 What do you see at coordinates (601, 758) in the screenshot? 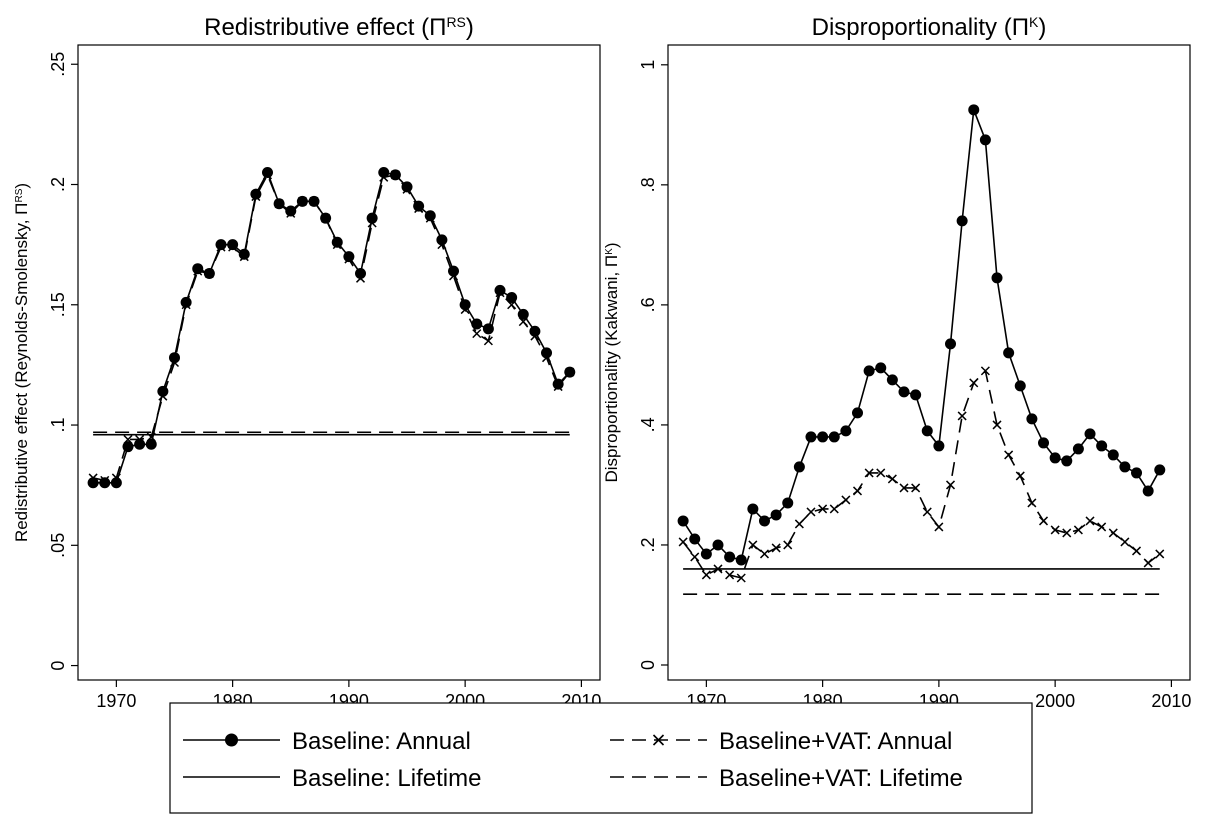
I see `legend-box` at bounding box center [601, 758].